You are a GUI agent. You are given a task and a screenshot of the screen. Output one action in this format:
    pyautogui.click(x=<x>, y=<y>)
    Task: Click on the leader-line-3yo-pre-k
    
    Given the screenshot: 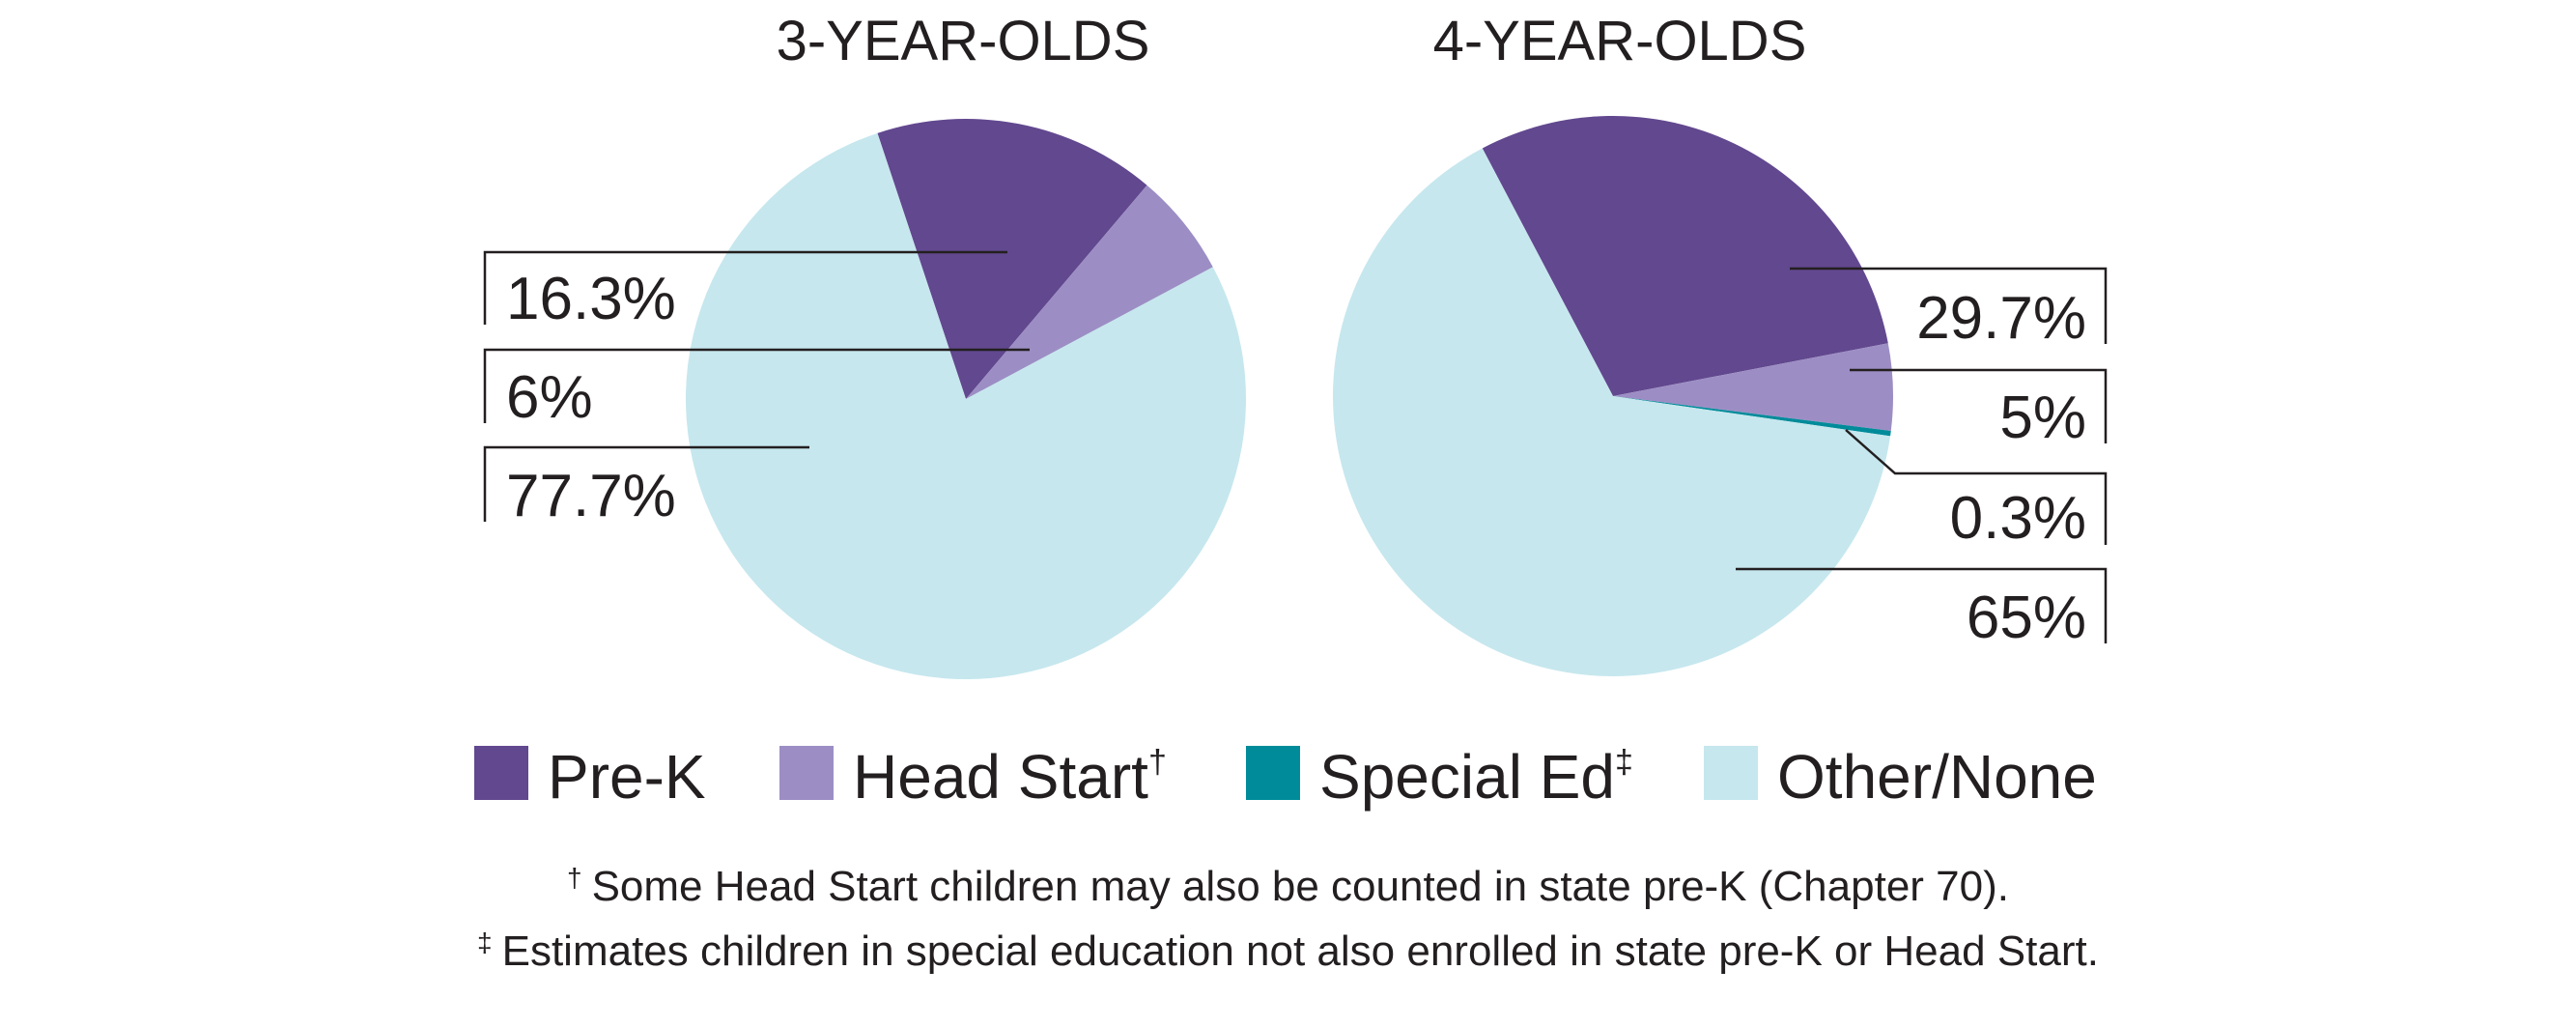 What is the action you would take?
    pyautogui.click(x=745, y=287)
    